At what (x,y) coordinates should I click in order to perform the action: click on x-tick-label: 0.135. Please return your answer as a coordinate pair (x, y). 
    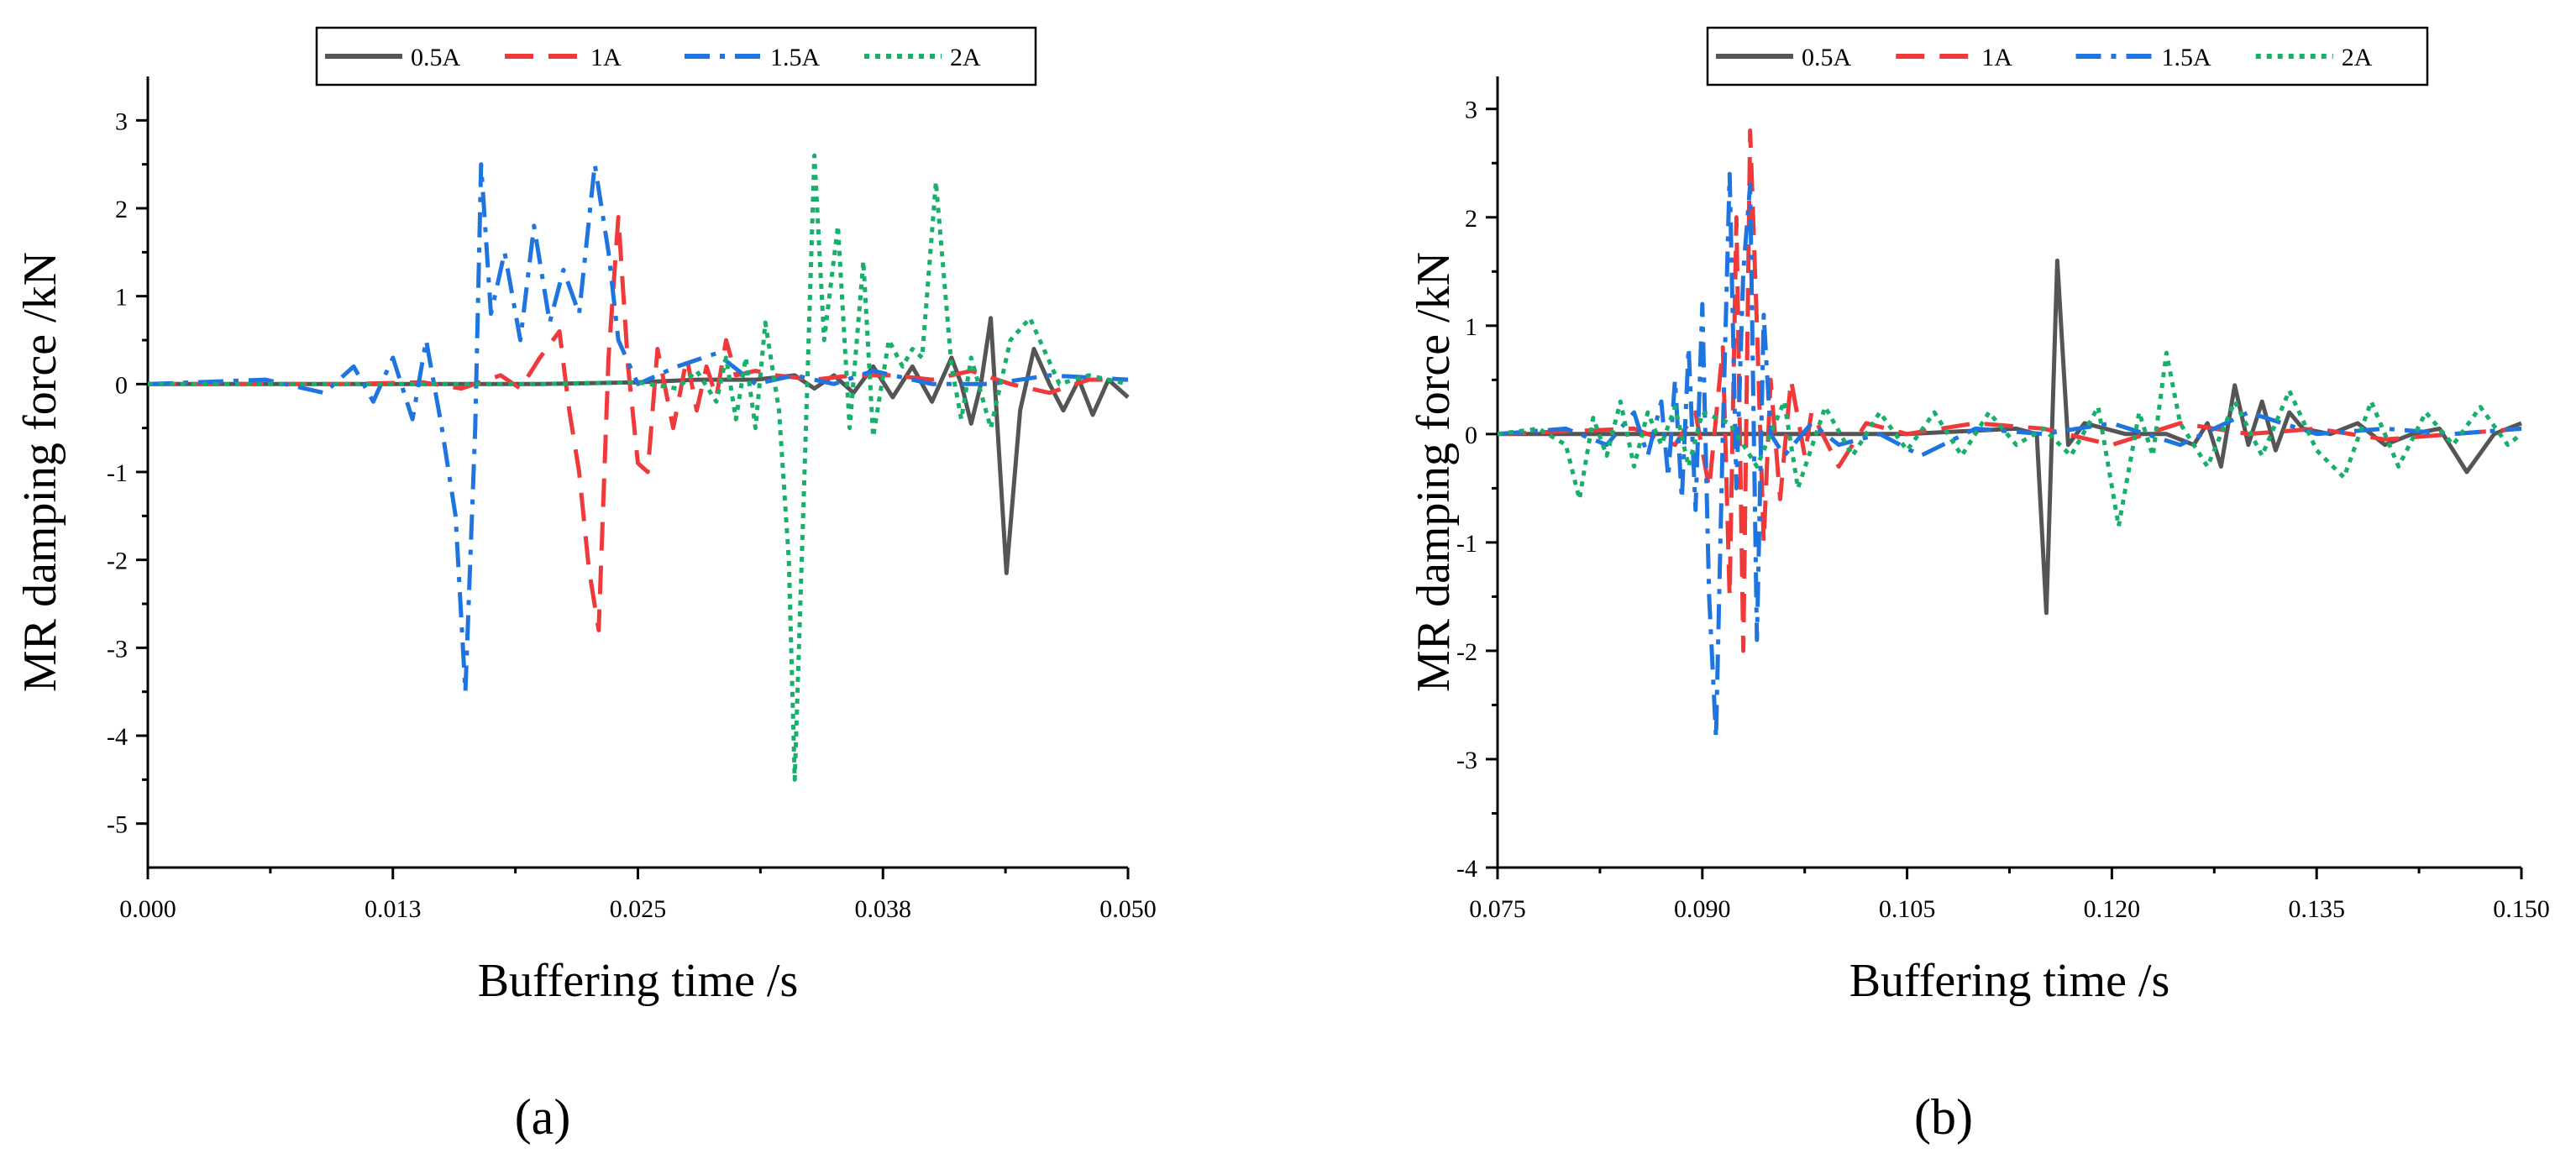
    Looking at the image, I should click on (2316, 909).